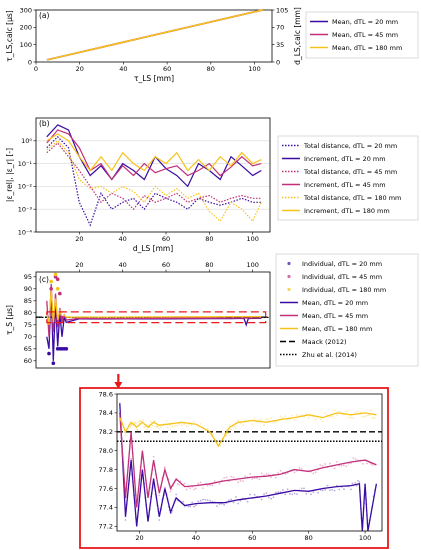 Image resolution: width=421 pixels, height=550 pixels. What do you see at coordinates (367, 48) in the screenshot?
I see `panel-a-legend-item-text: Mean, dTL = 180 mm` at bounding box center [367, 48].